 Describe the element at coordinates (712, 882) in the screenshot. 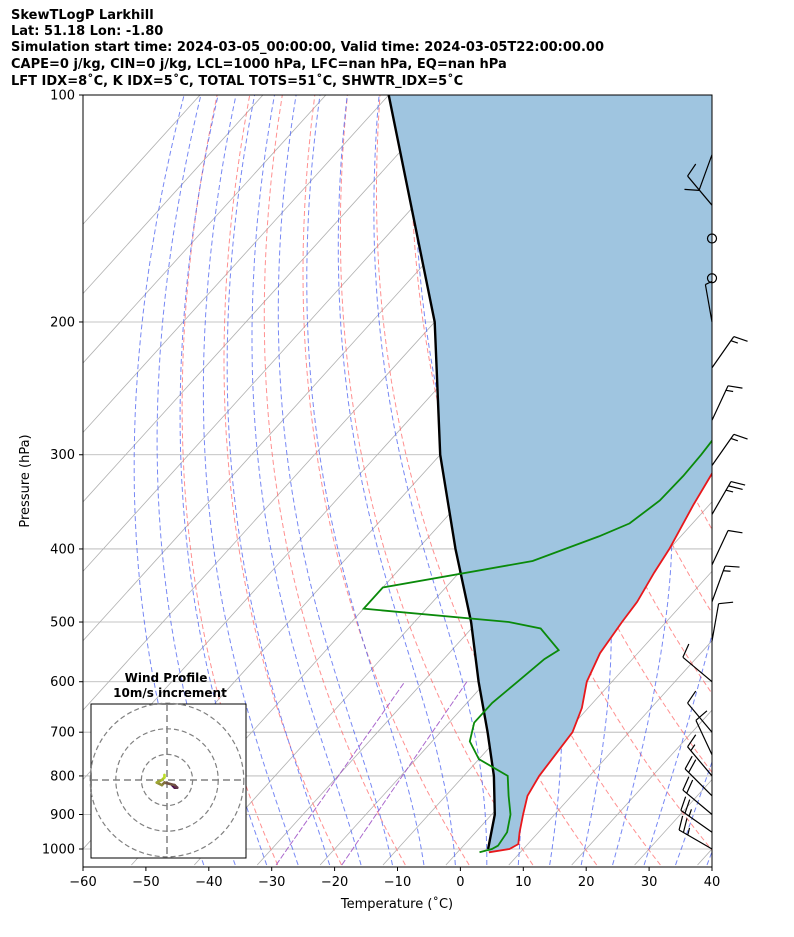

I see `x-tick-label: 40` at that location.